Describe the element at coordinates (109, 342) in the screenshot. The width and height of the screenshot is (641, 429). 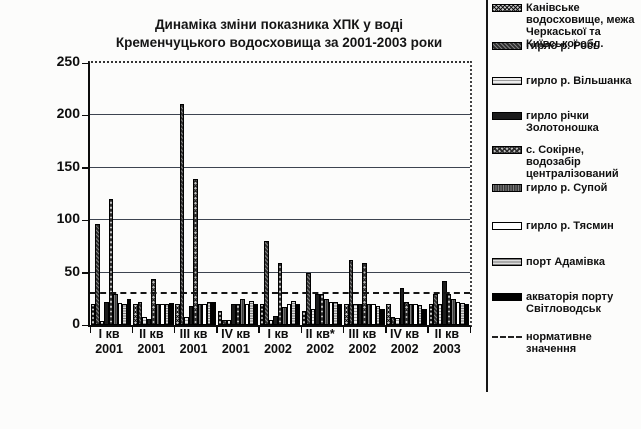
I see `x-axis-label: I кв 2001` at that location.